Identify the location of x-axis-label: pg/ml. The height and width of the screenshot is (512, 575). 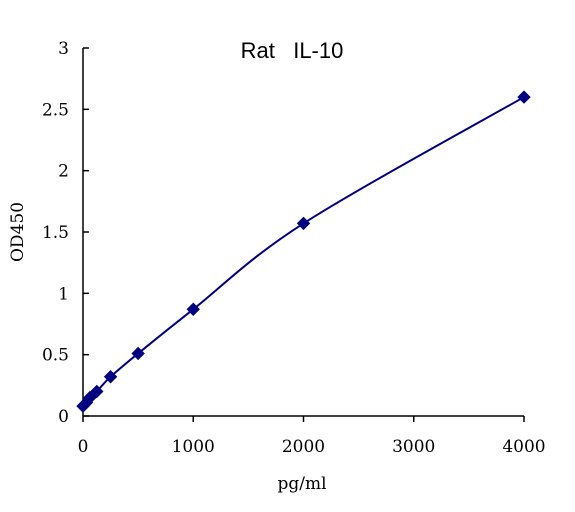
(301, 484).